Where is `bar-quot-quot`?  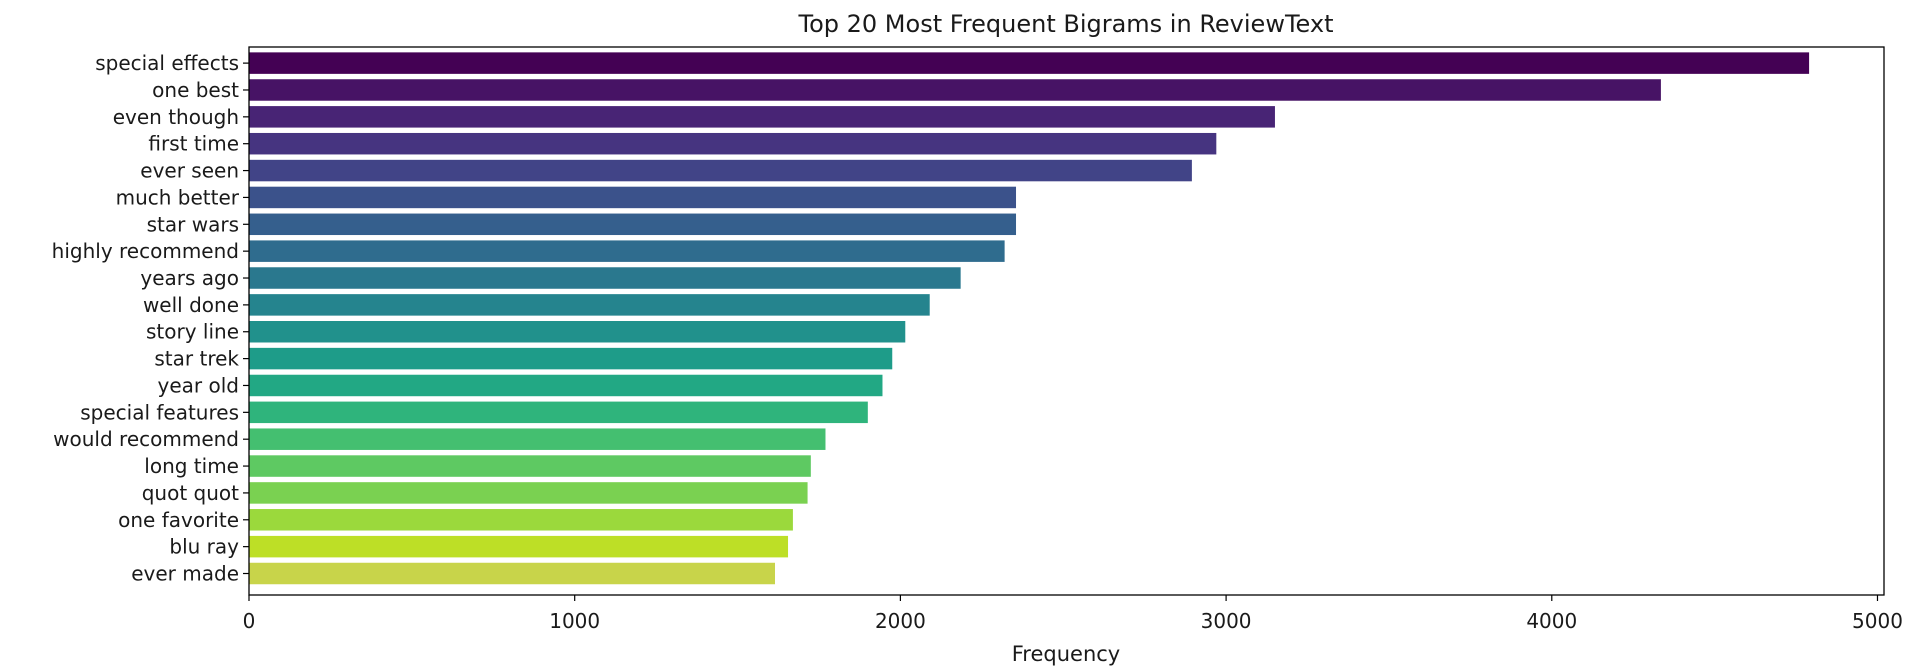 bar-quot-quot is located at coordinates (528, 493).